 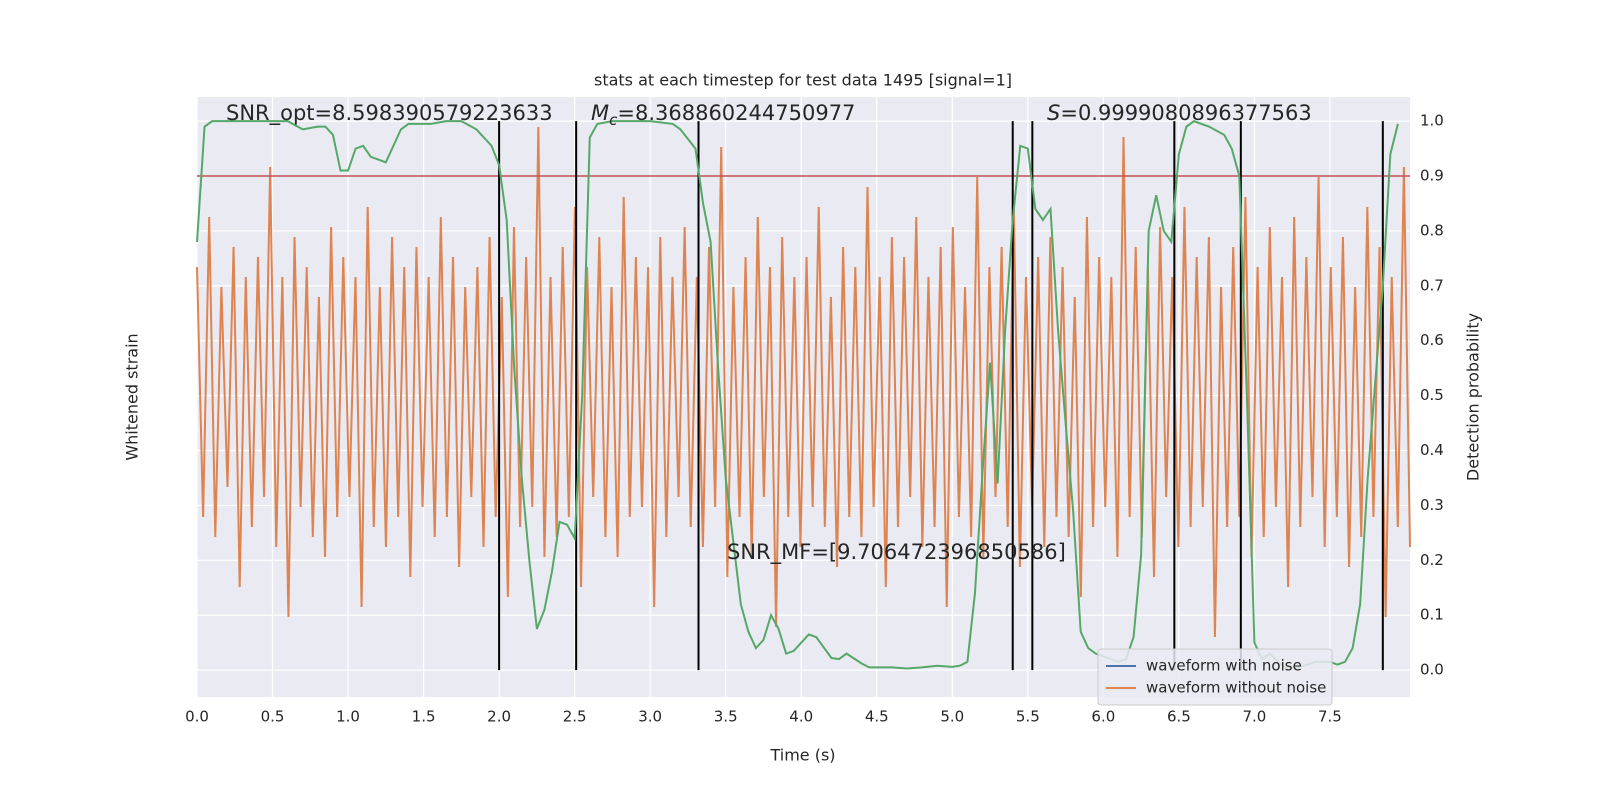 What do you see at coordinates (348, 717) in the screenshot?
I see `x-tick-label: 1.0` at bounding box center [348, 717].